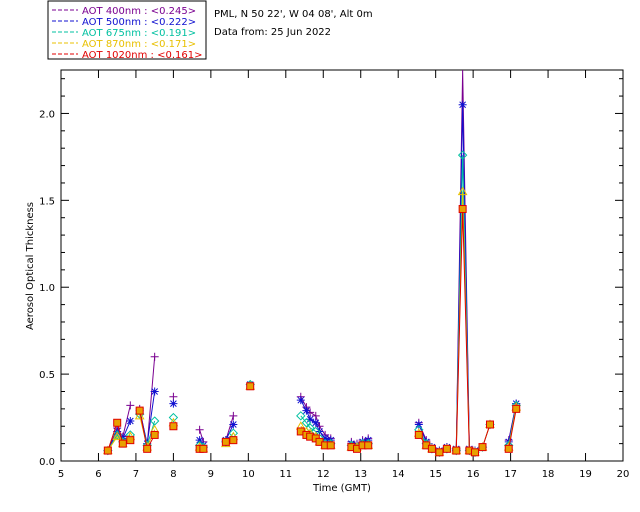 The height and width of the screenshot is (512, 640). Describe the element at coordinates (142, 55) in the screenshot. I see `legend-entry: AOT 1020nm : <0.161>` at that location.